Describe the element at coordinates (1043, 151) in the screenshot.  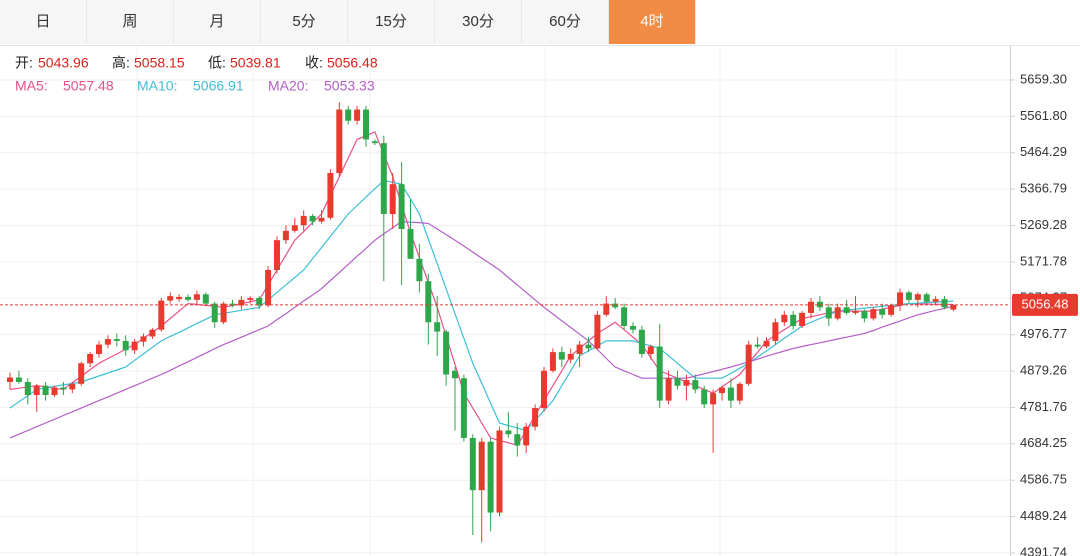
I see `y-tick-label: 5464.29` at that location.